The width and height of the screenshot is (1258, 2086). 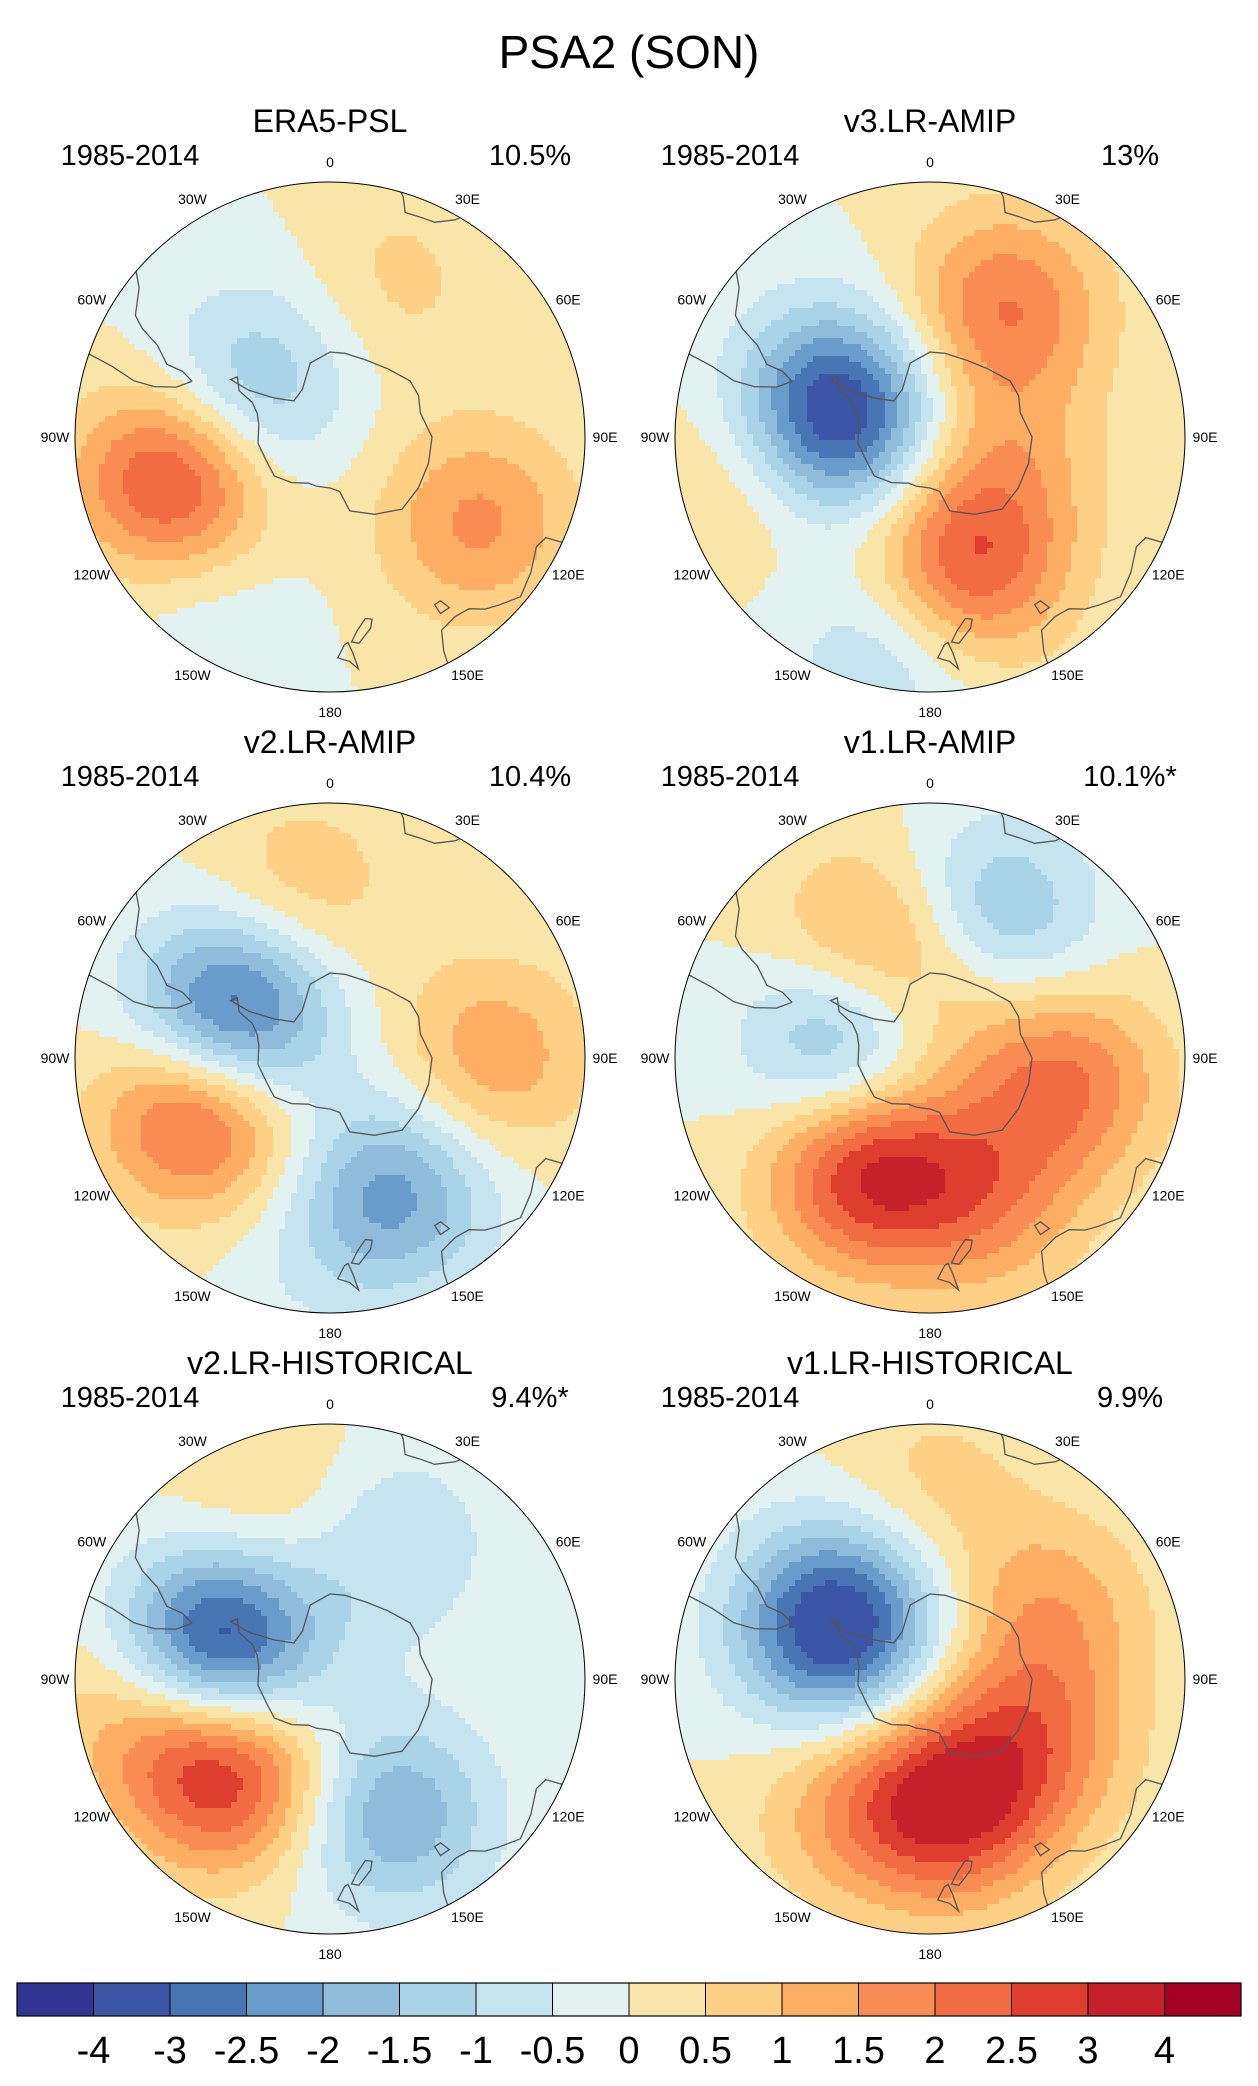 I want to click on colorbar-tick-label: -4, so click(x=94, y=2051).